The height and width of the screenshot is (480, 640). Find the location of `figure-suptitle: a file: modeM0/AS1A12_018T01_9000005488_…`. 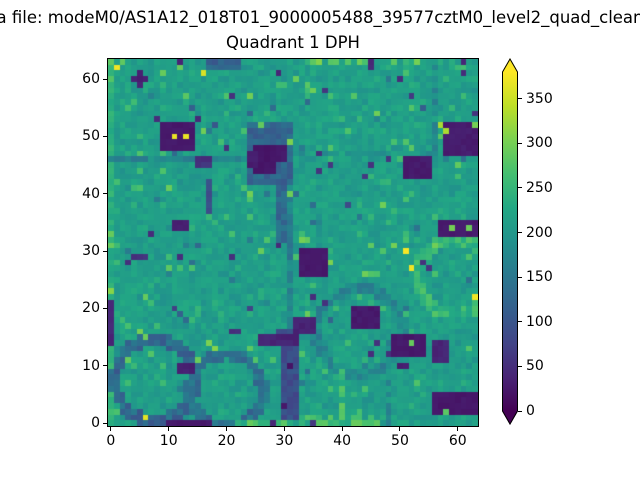

figure-suptitle: a file: modeM0/AS1A12_018T01_9000005488_… is located at coordinates (320, 17).